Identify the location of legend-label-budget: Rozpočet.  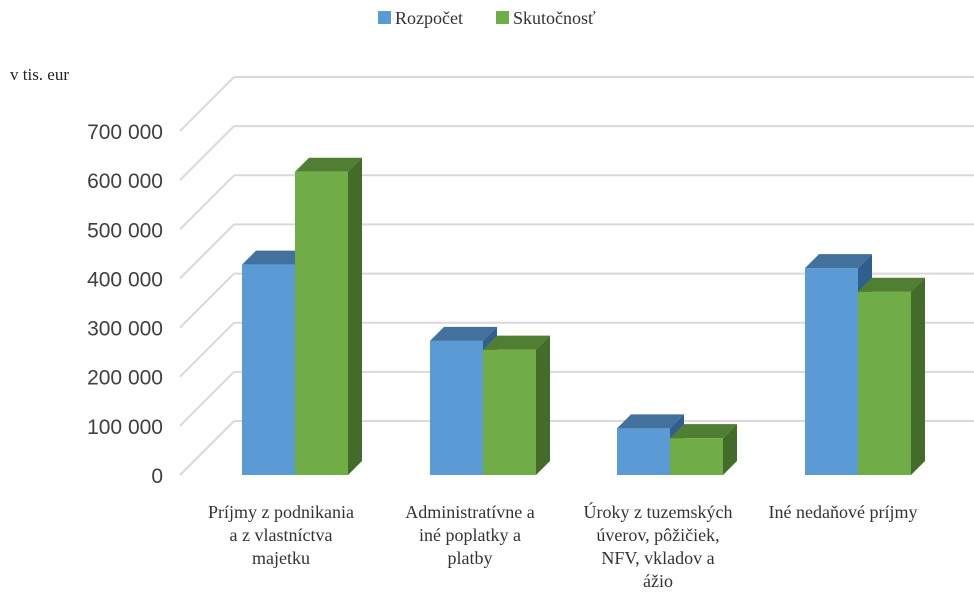
(429, 18).